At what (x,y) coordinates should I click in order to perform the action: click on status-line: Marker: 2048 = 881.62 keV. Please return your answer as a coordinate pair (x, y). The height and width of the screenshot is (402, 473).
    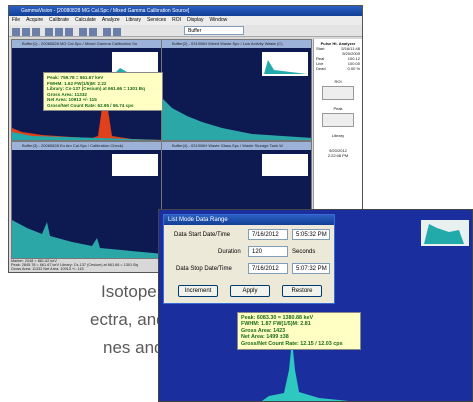
    Looking at the image, I should click on (34, 261).